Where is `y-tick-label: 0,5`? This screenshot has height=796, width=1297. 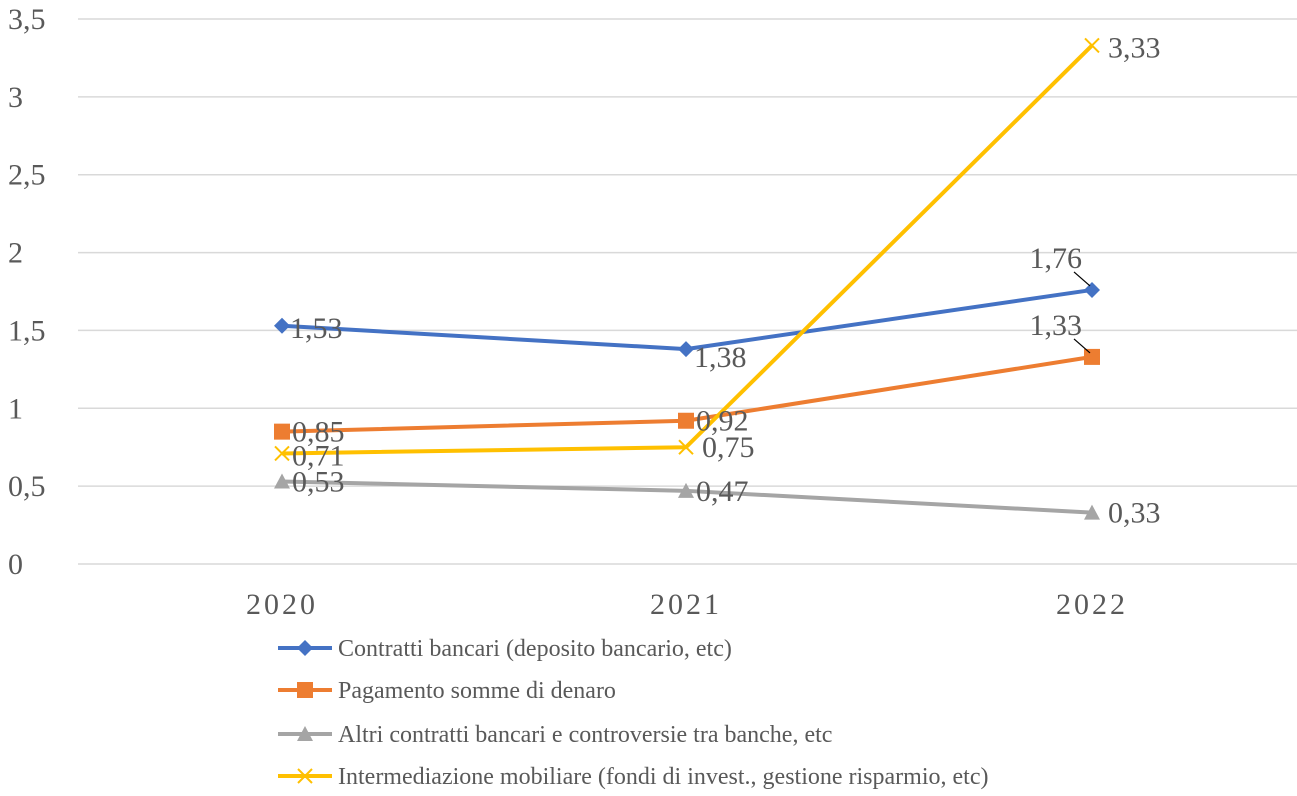
y-tick-label: 0,5 is located at coordinates (27, 486).